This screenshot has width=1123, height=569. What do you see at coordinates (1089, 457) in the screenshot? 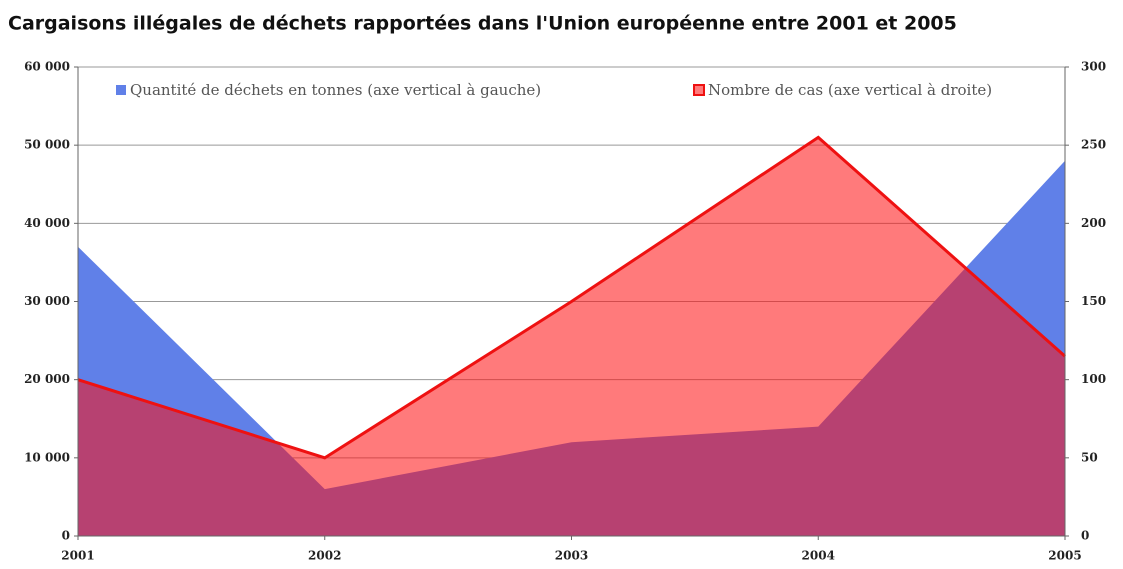
I see `y2-tick-label: 50` at bounding box center [1089, 457].